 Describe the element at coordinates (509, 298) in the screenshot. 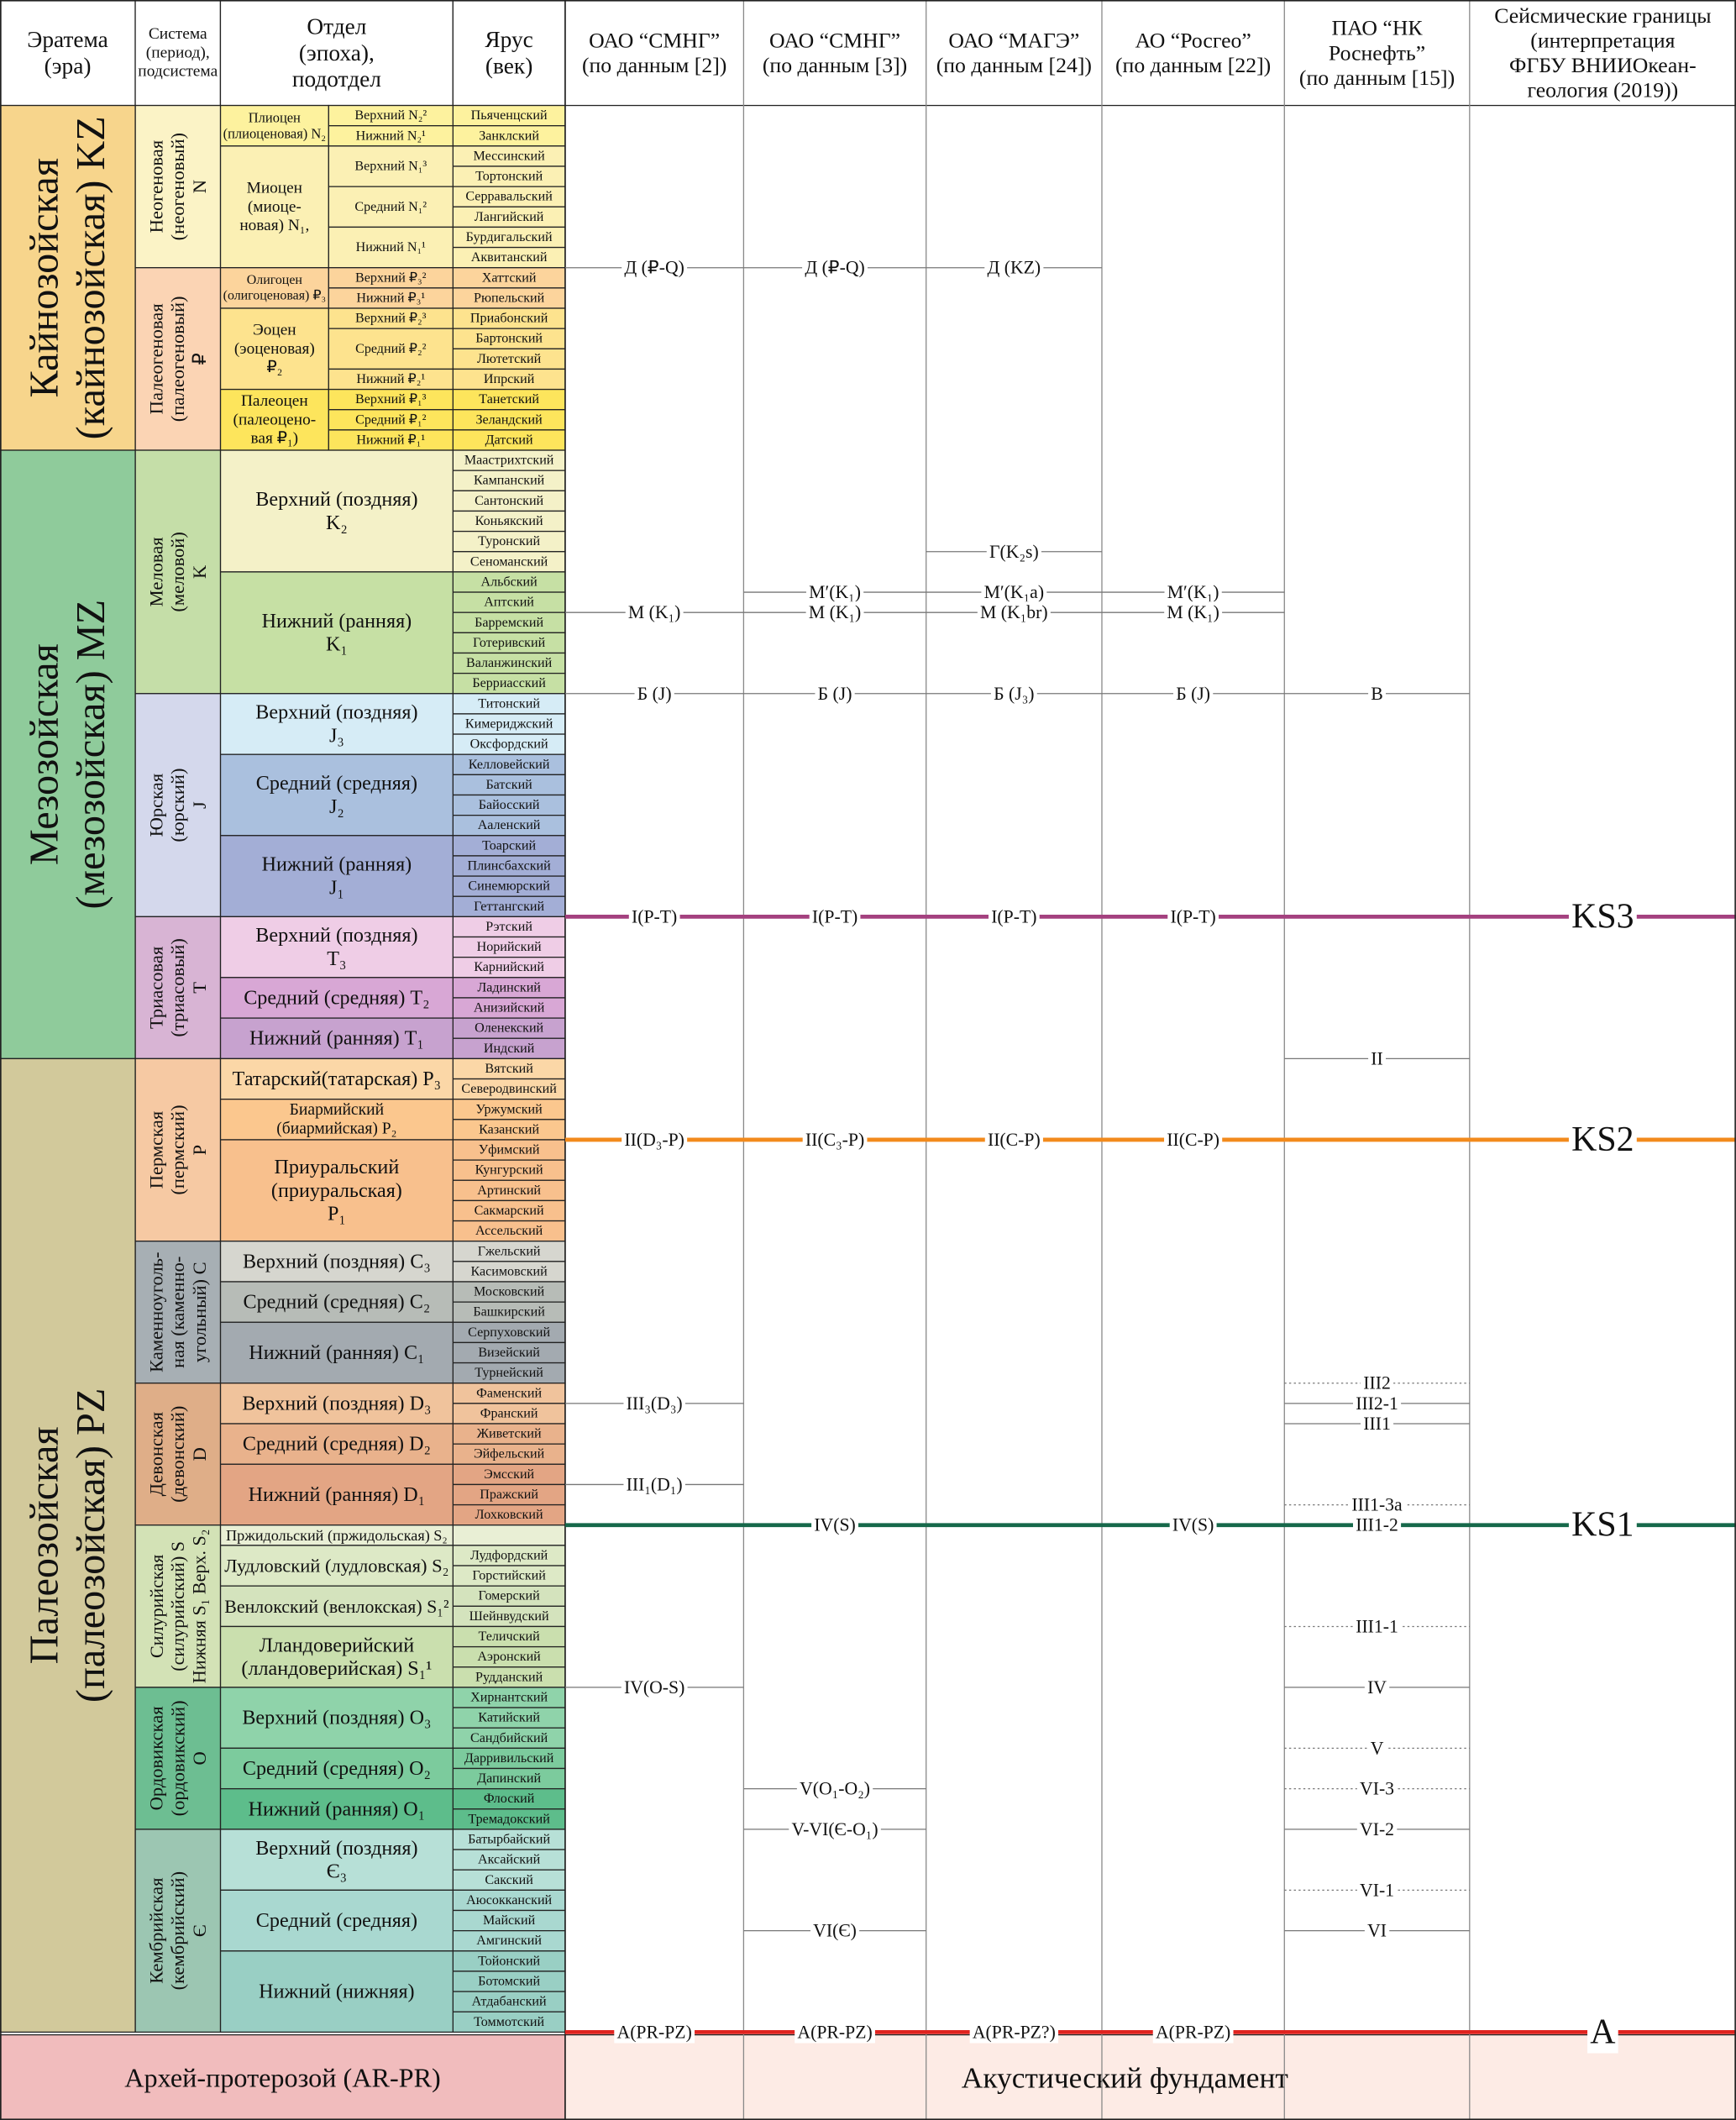

I see `stage-name: Рюпельский` at that location.